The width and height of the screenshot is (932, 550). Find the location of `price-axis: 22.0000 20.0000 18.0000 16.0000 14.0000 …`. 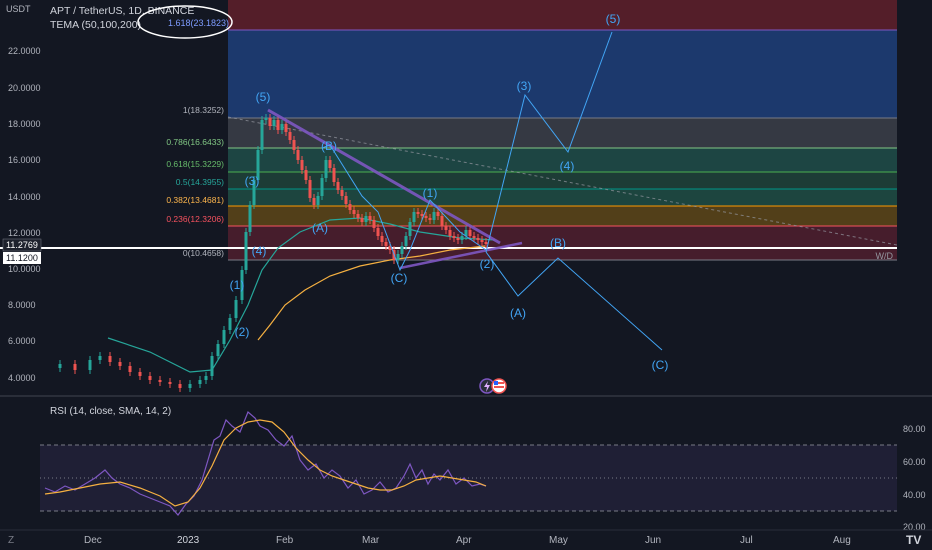

price-axis: 22.0000 20.0000 18.0000 16.0000 14.0000 … is located at coordinates (24, 214).